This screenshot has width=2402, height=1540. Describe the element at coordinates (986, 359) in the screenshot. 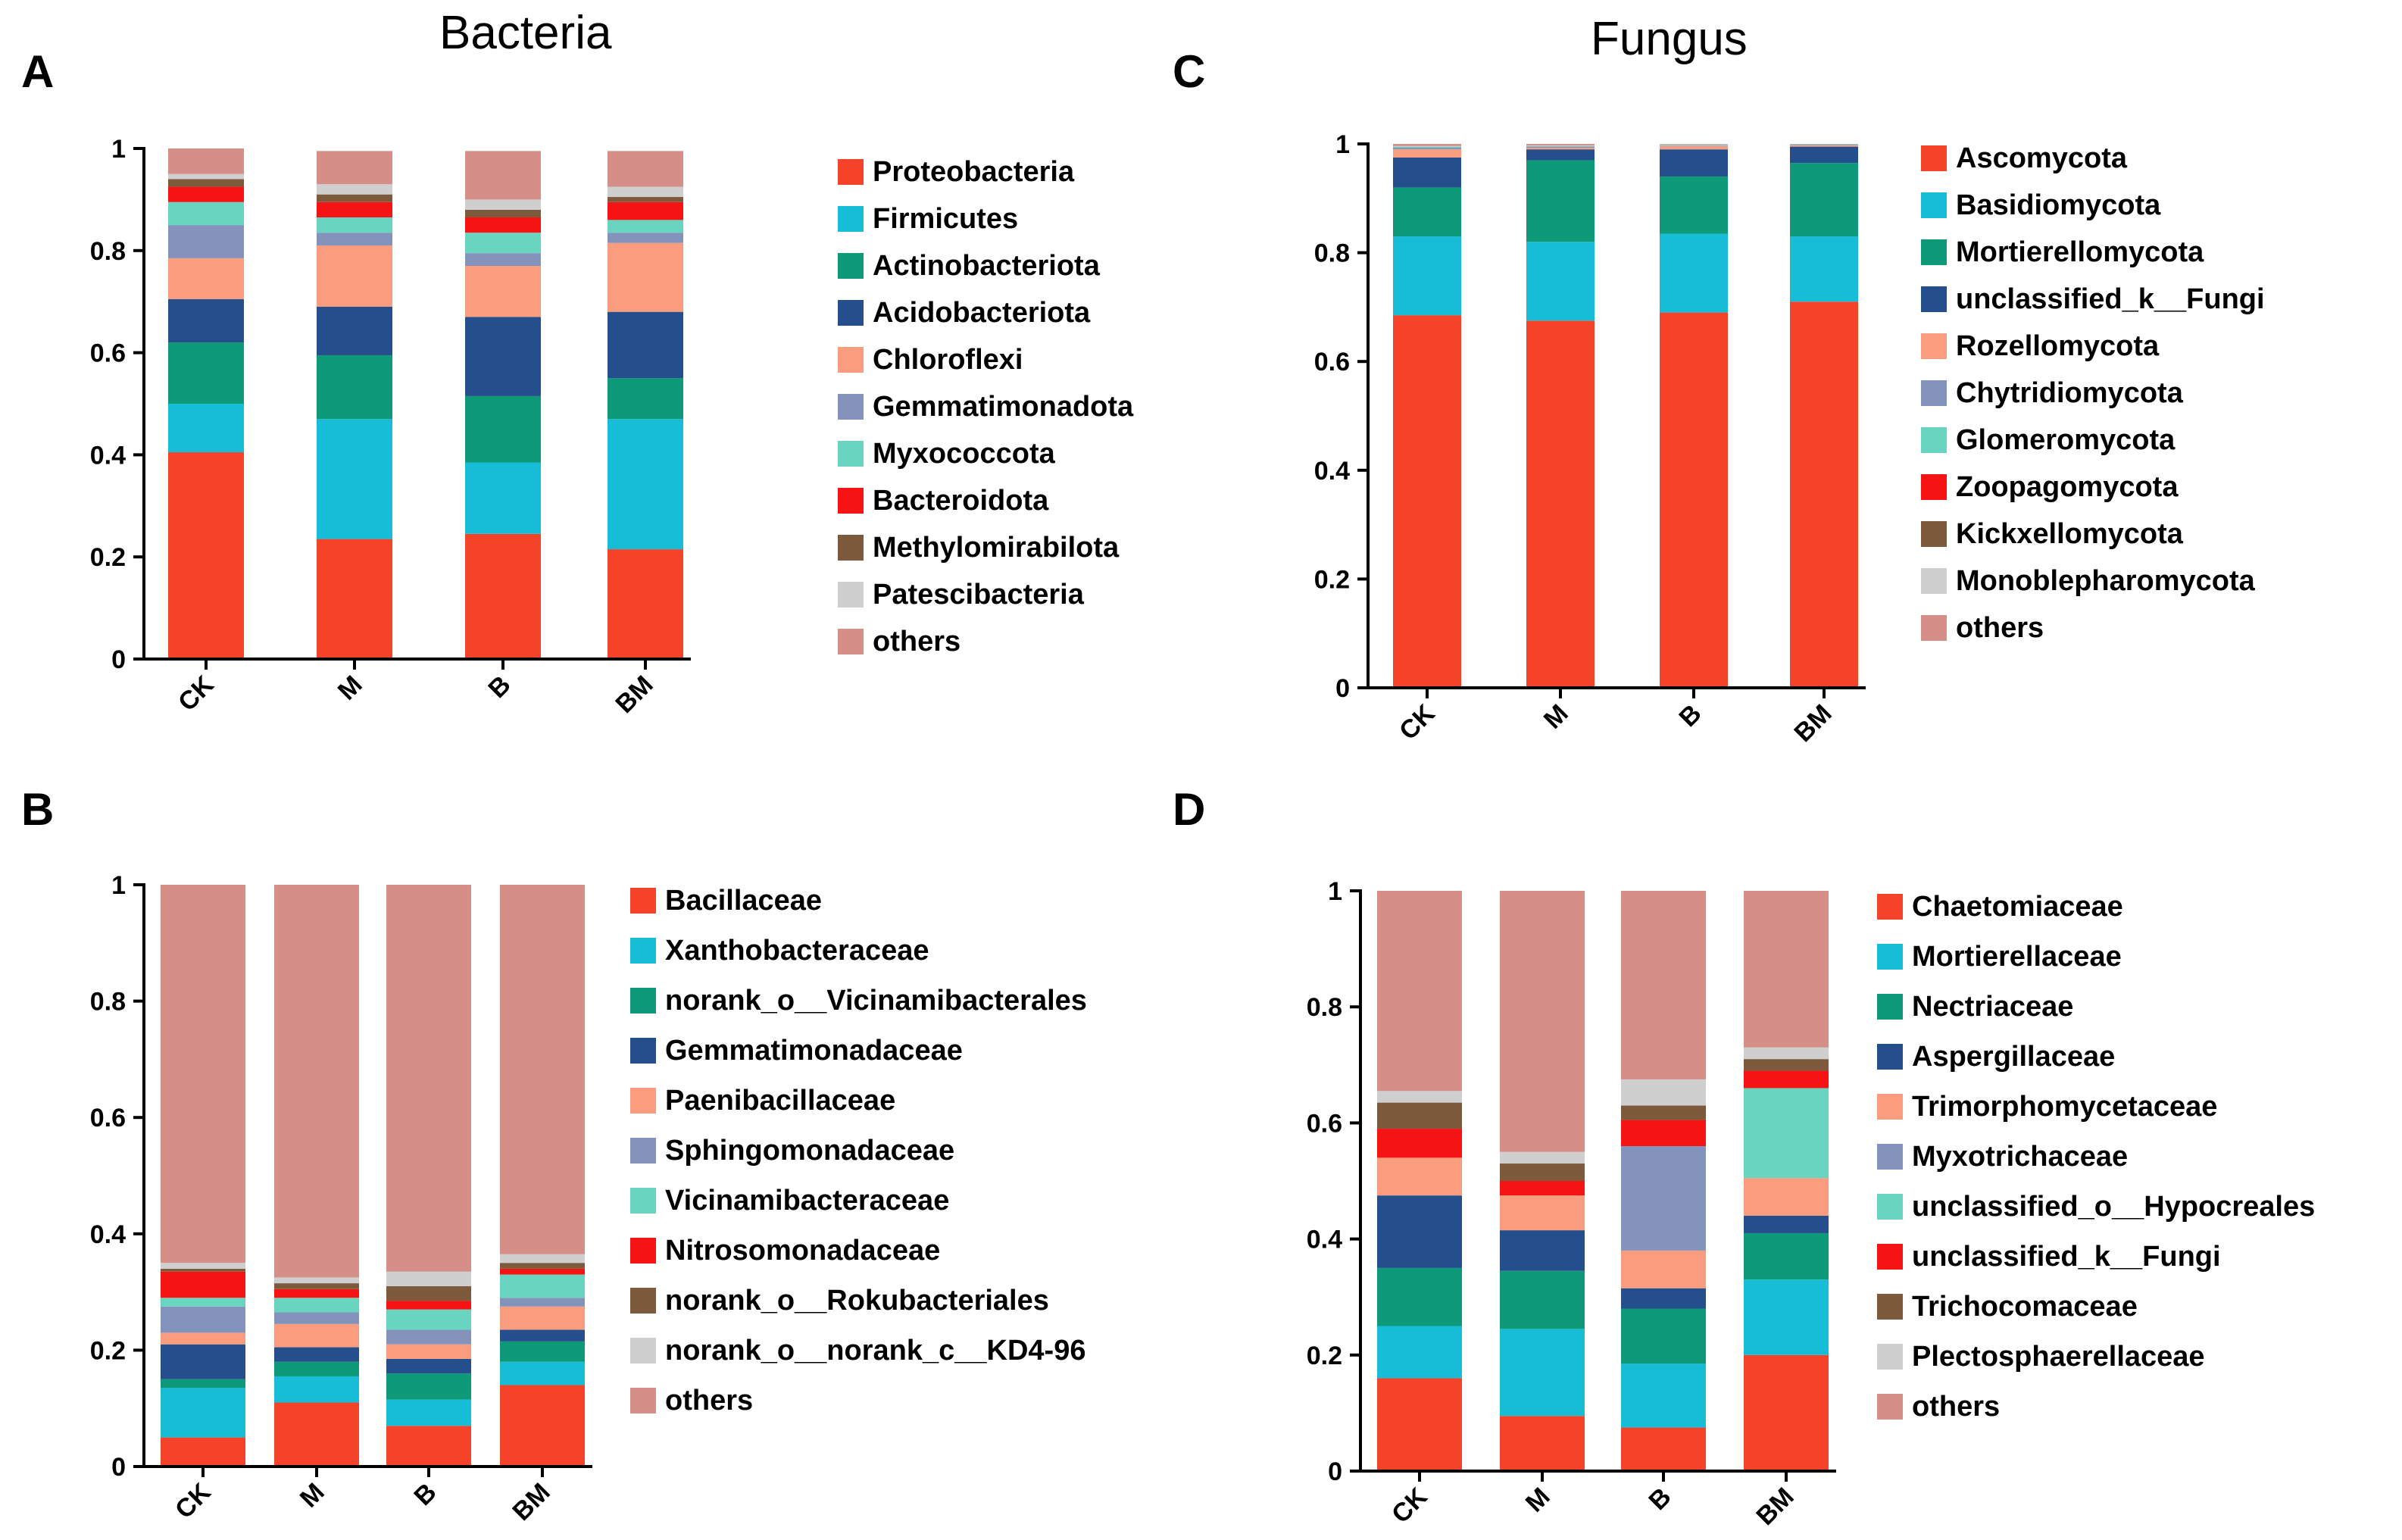

I see `legend-item-a-4: Chloroflexi` at that location.